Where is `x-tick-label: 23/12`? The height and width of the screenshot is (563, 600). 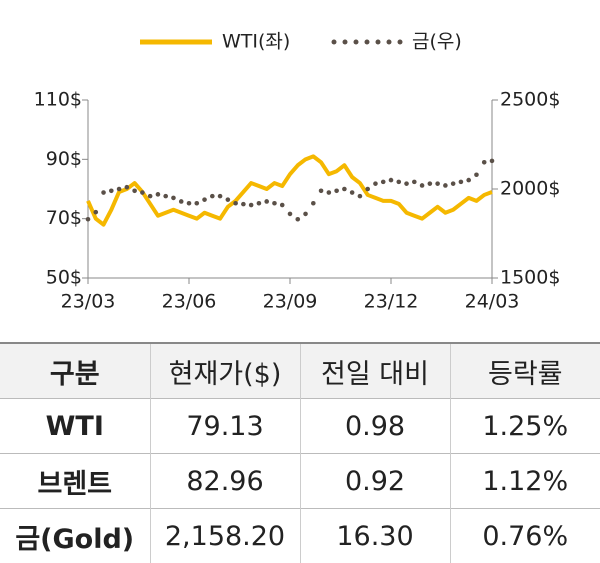
x-tick-label: 23/12 is located at coordinates (391, 302).